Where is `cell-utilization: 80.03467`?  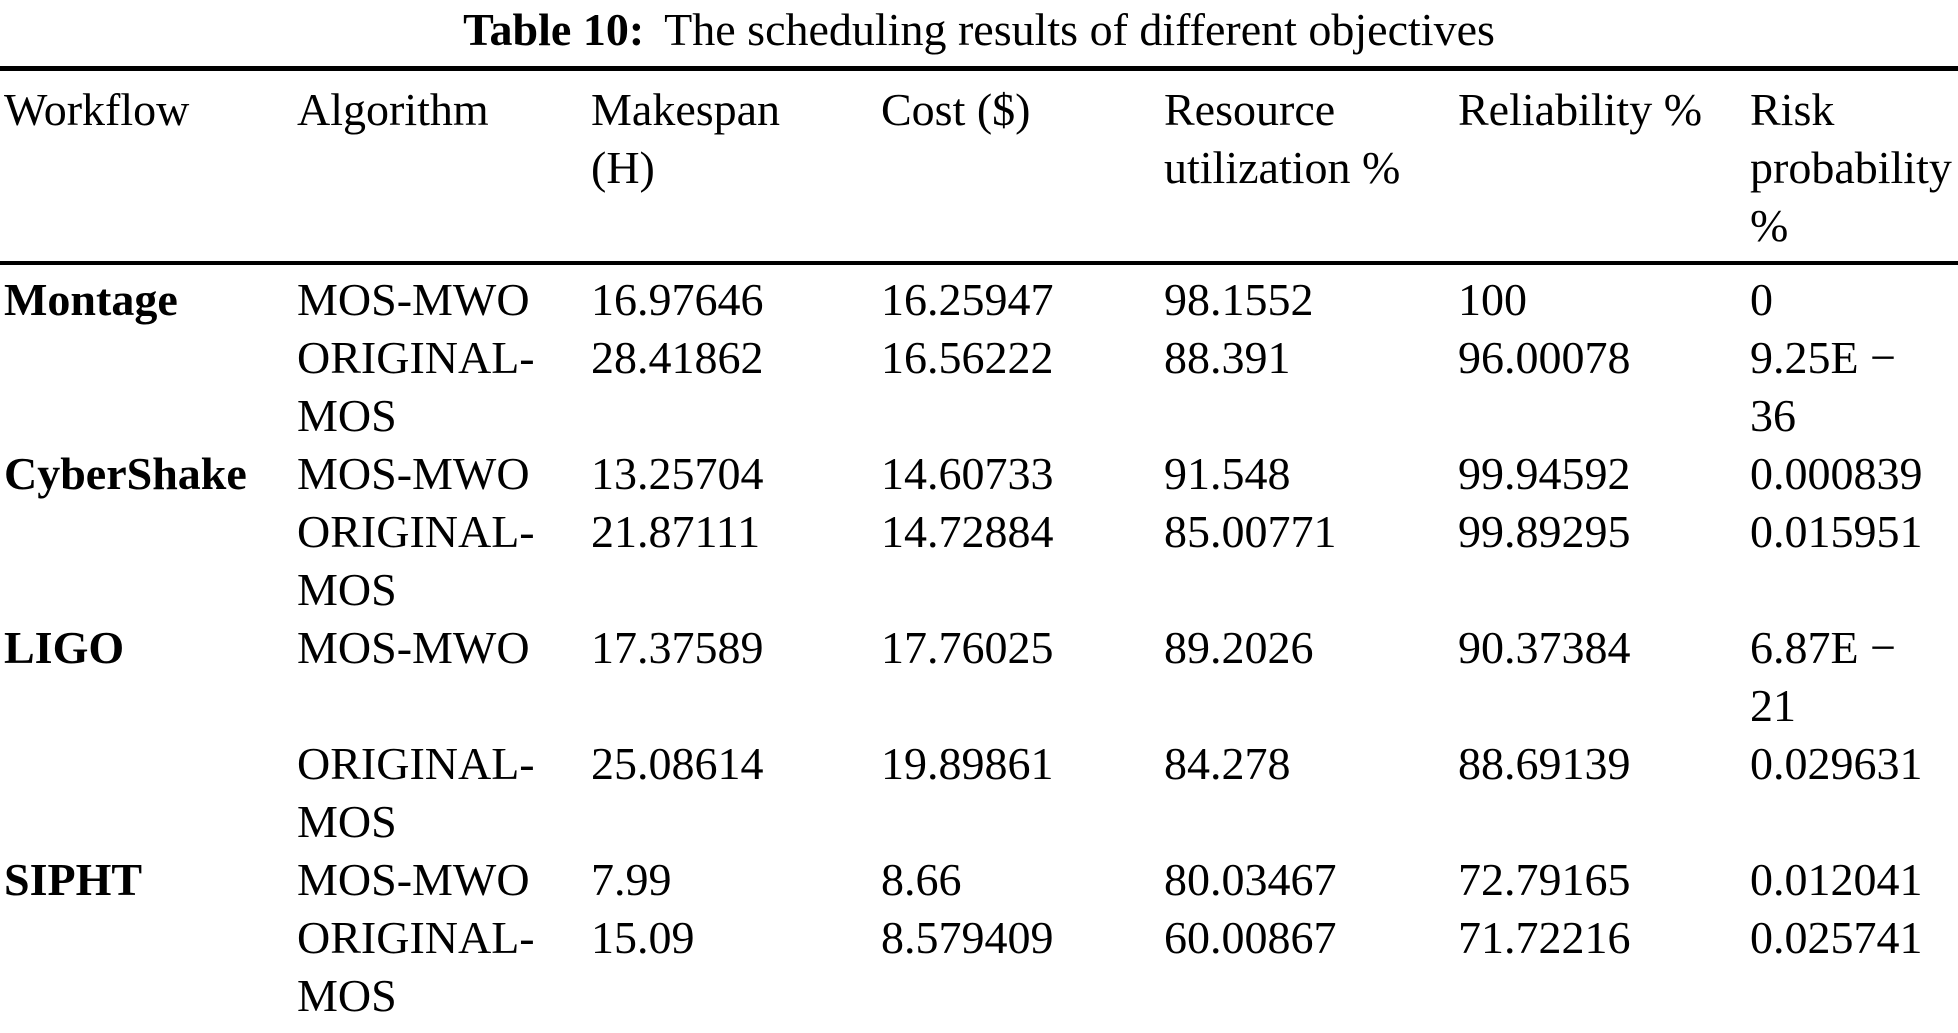 cell-utilization: 80.03467 is located at coordinates (1250, 879).